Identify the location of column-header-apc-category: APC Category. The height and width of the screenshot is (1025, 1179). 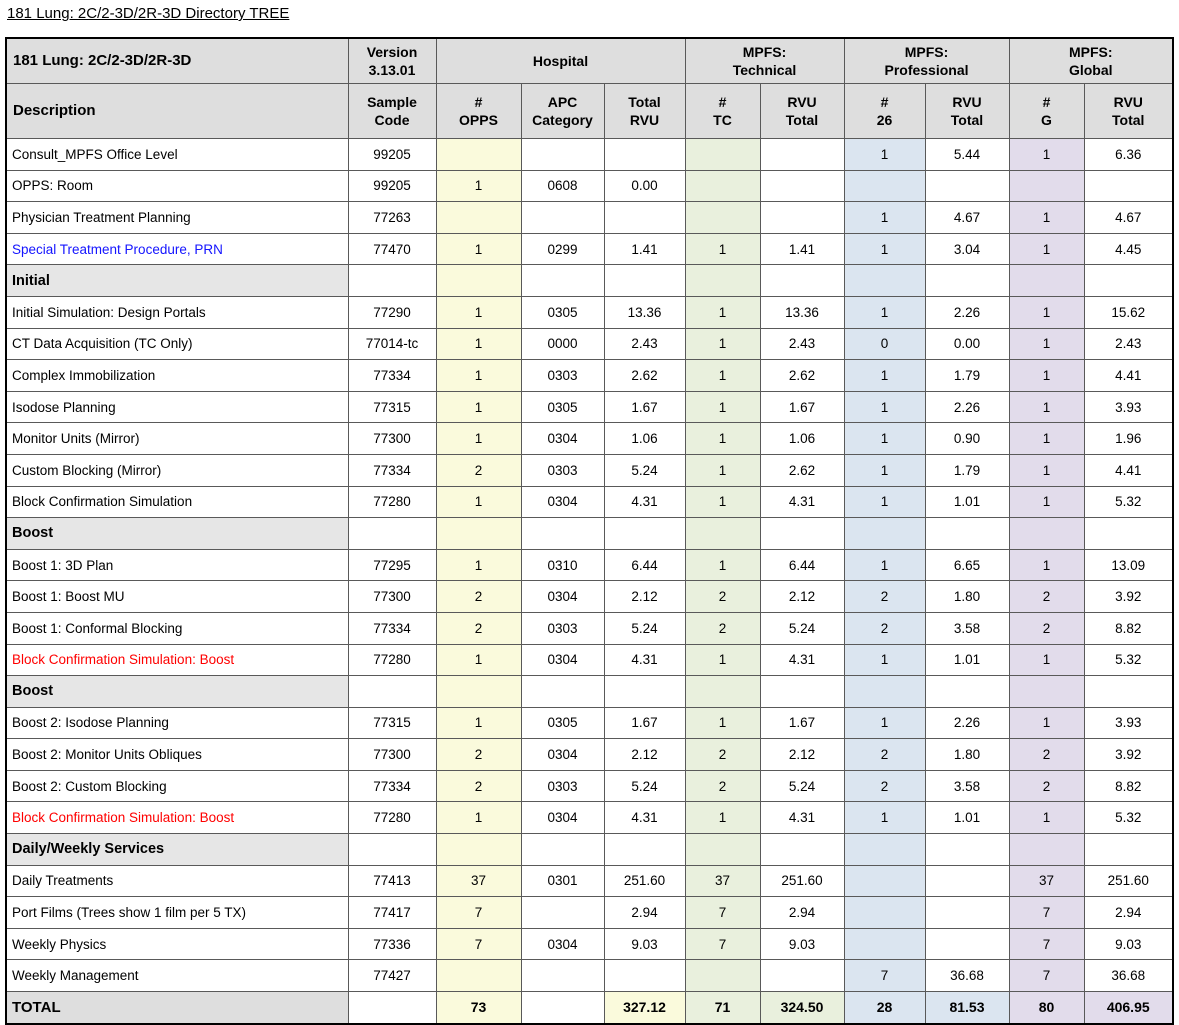
(562, 111).